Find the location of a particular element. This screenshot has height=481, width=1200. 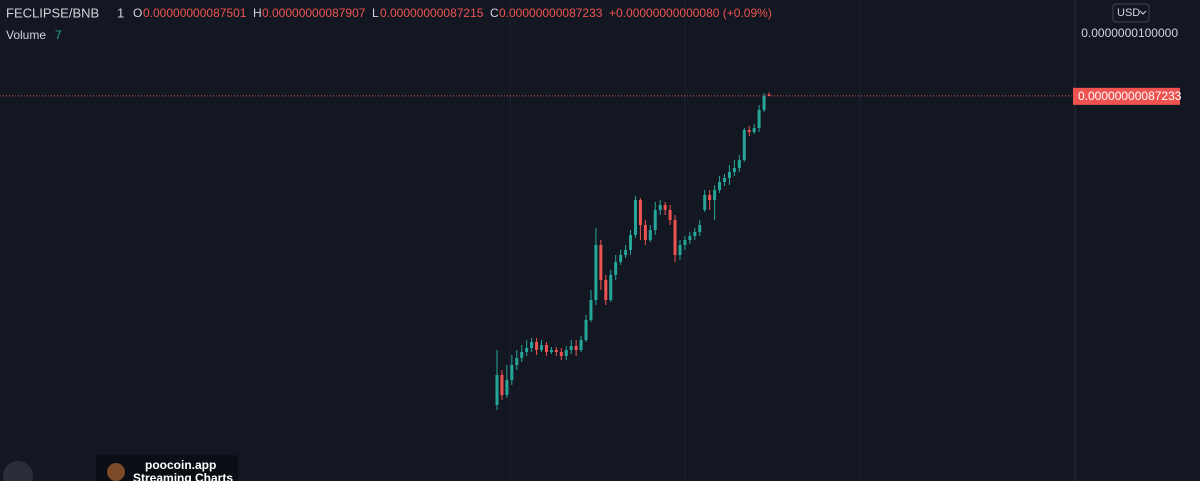

low-value: 0.00000000087215 is located at coordinates (432, 13).